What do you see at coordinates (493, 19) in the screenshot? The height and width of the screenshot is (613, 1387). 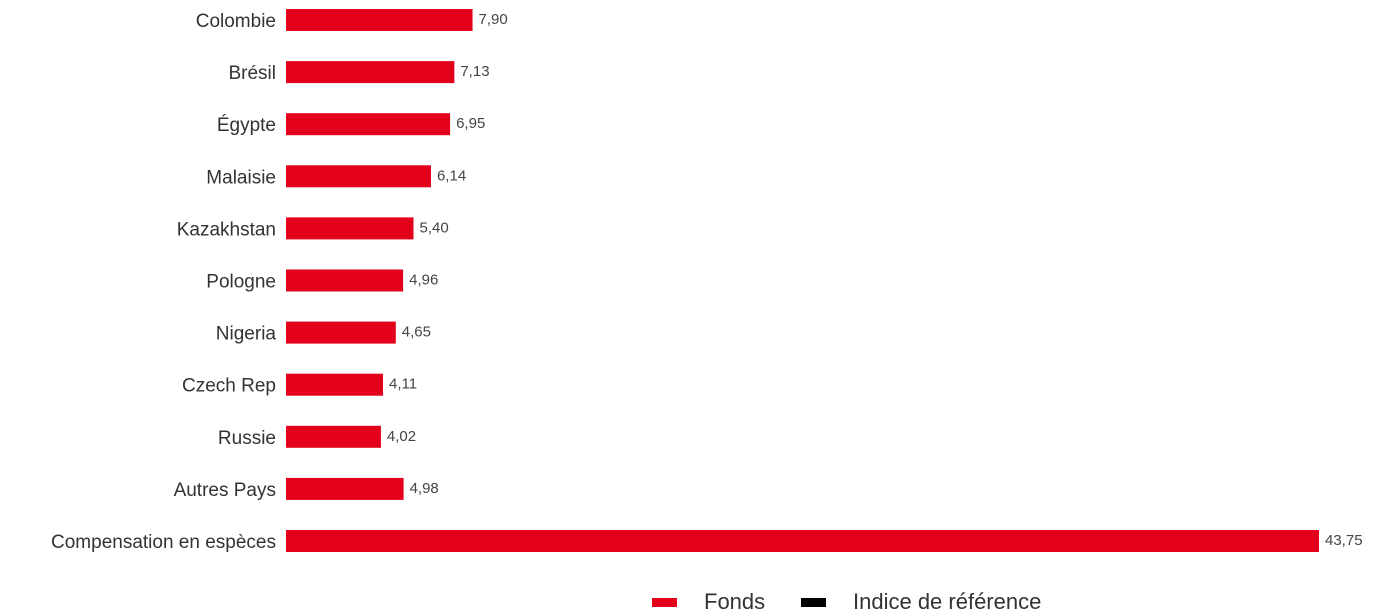 I see `value-label: 7,90` at bounding box center [493, 19].